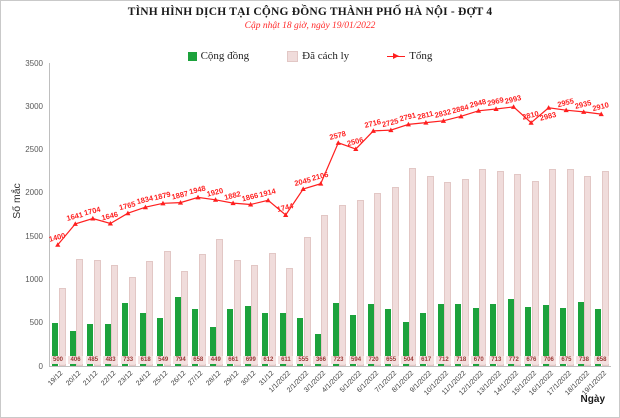  Describe the element at coordinates (162, 196) in the screenshot. I see `line-point-label: 1879` at that location.